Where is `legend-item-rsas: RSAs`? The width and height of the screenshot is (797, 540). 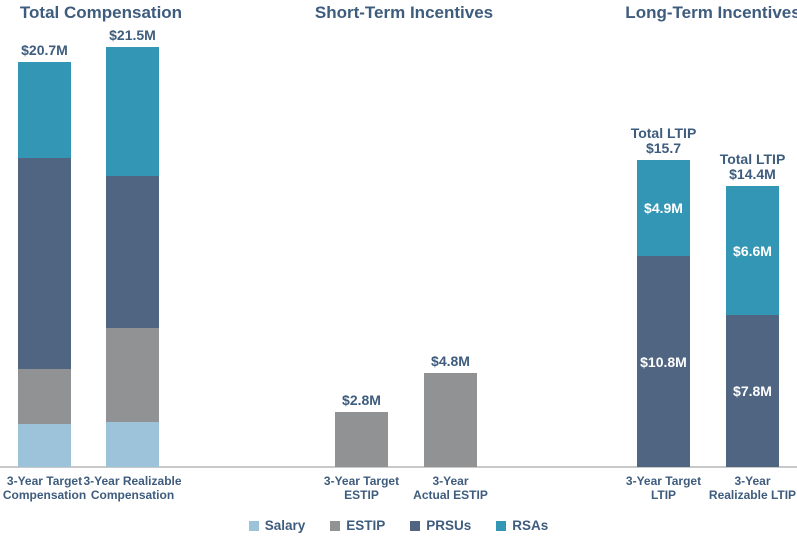 legend-item-rsas: RSAs is located at coordinates (522, 525).